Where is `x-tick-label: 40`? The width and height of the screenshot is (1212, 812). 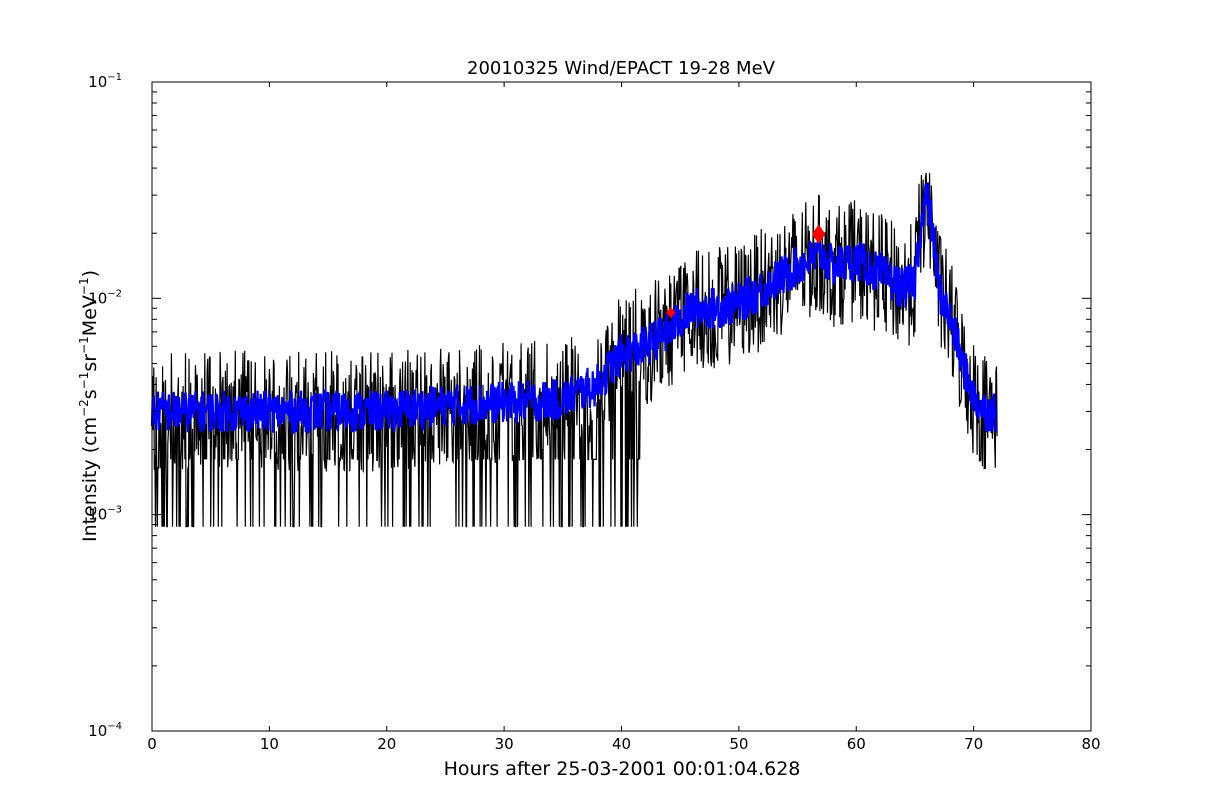 x-tick-label: 40 is located at coordinates (621, 744).